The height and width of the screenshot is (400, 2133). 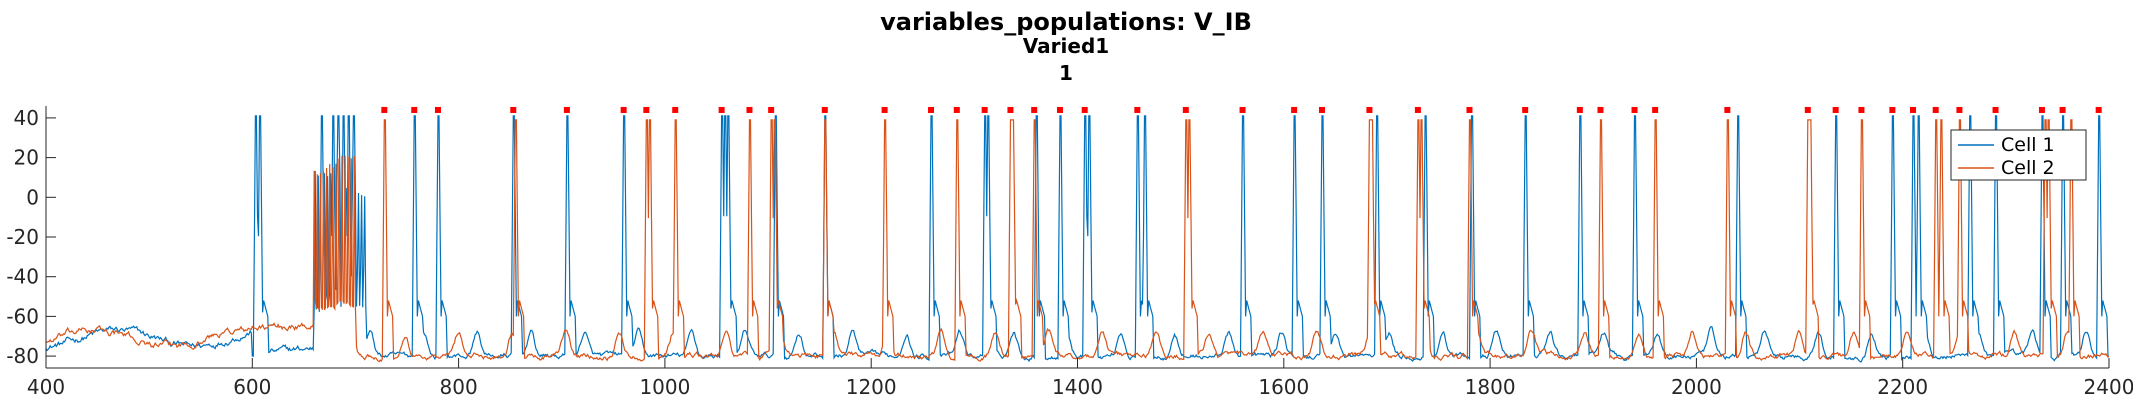 I want to click on x-tick-label-2400: 2400, so click(x=2108, y=387).